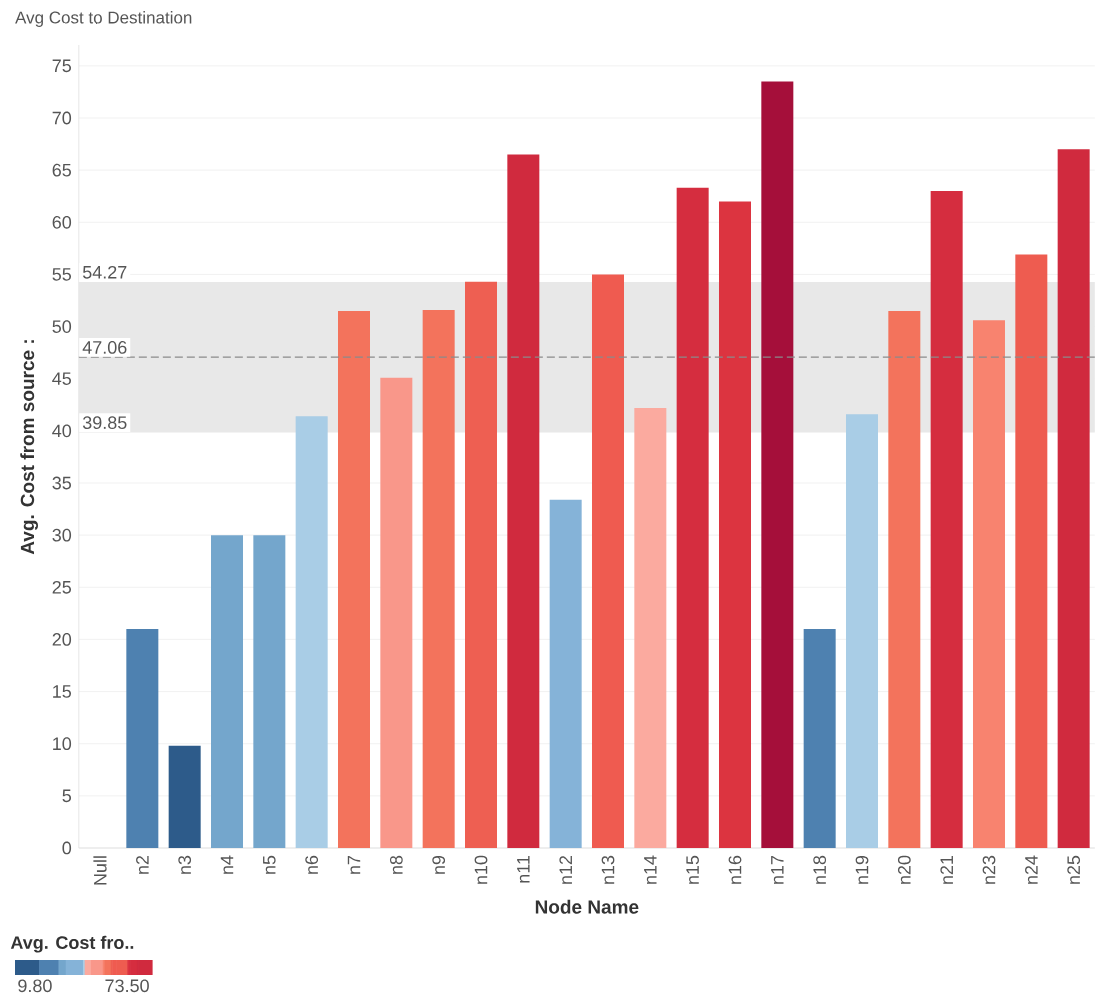 This screenshot has height=1003, width=1116. I want to click on x-tick-label: n17, so click(777, 869).